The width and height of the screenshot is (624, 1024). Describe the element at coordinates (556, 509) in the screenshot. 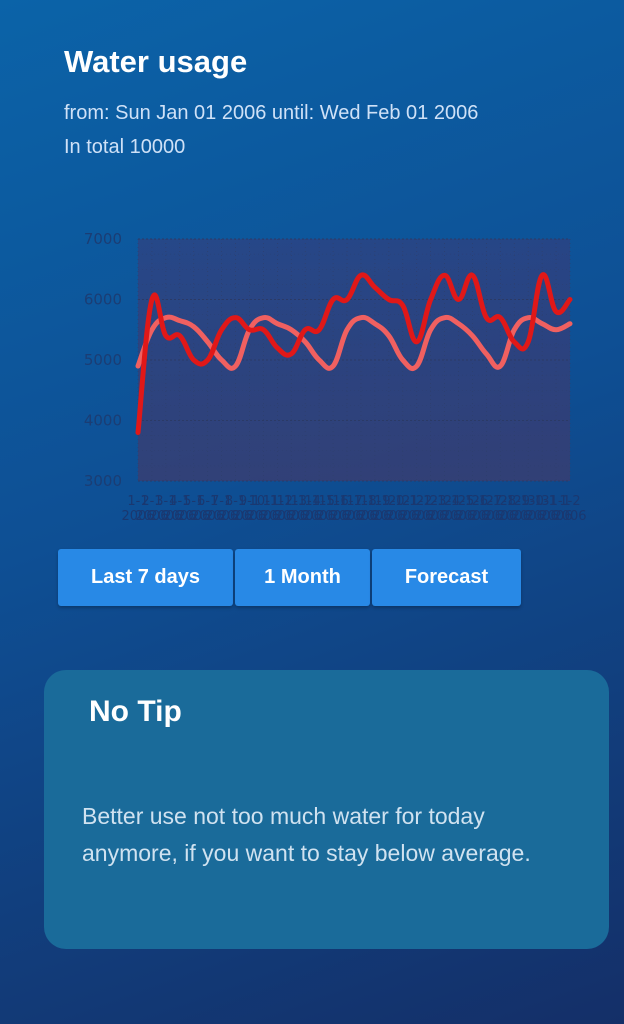

I see `x-tick-label: 31-1 2006` at that location.